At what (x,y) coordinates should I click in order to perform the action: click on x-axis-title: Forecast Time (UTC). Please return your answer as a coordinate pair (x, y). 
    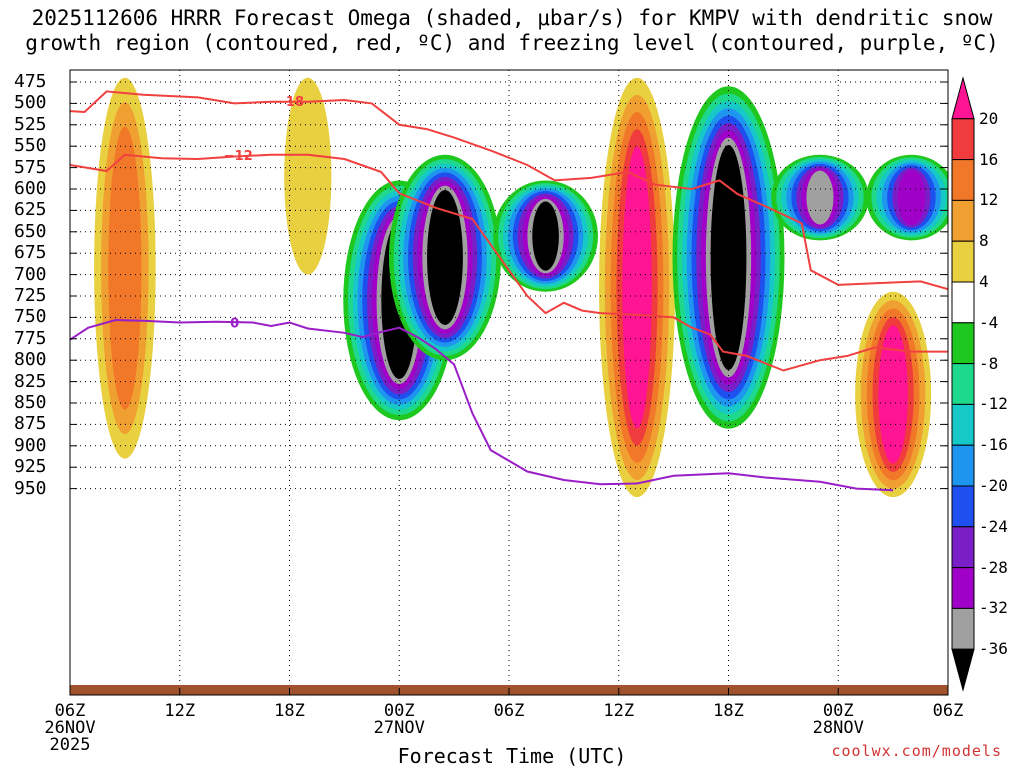
    Looking at the image, I should click on (512, 756).